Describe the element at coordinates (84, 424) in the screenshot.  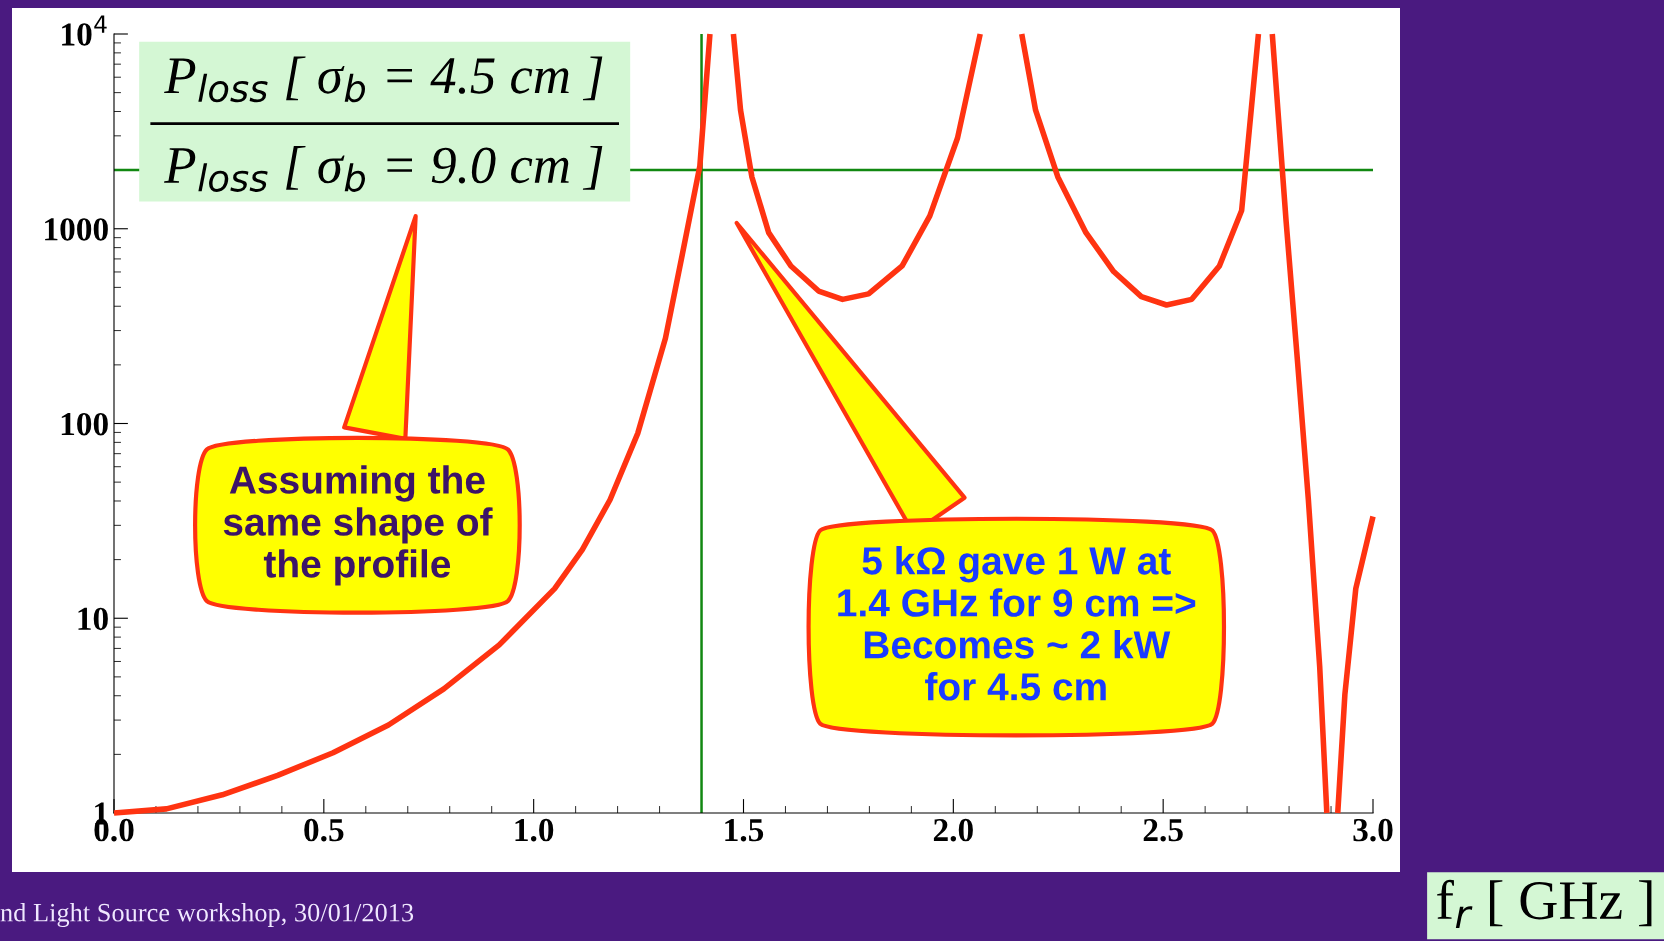
I see `y-tick-label: 100` at that location.